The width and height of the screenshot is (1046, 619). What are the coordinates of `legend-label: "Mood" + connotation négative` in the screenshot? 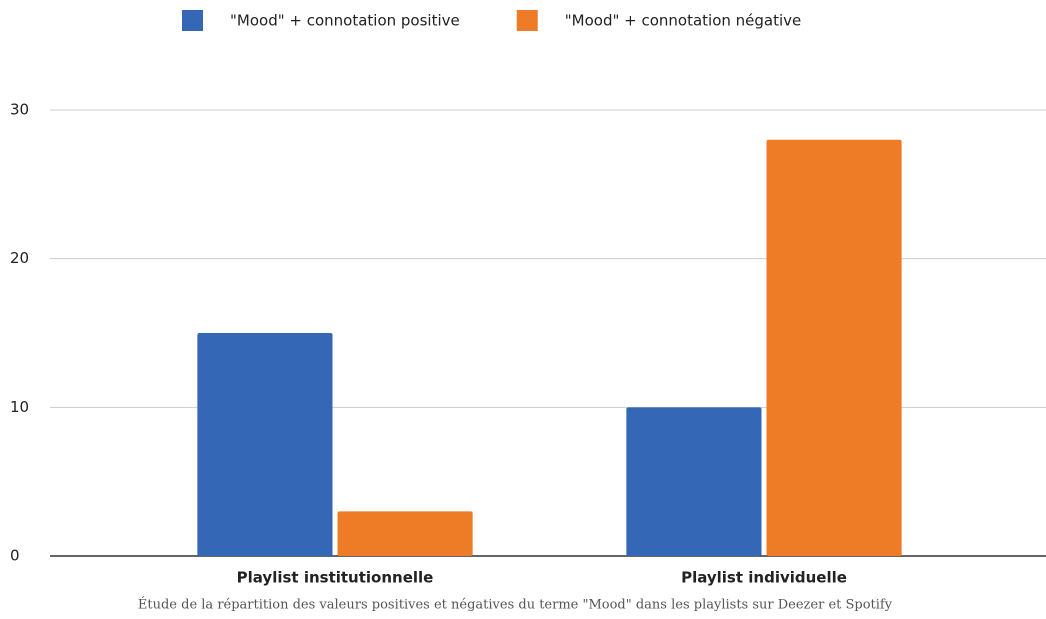 It's located at (683, 21).